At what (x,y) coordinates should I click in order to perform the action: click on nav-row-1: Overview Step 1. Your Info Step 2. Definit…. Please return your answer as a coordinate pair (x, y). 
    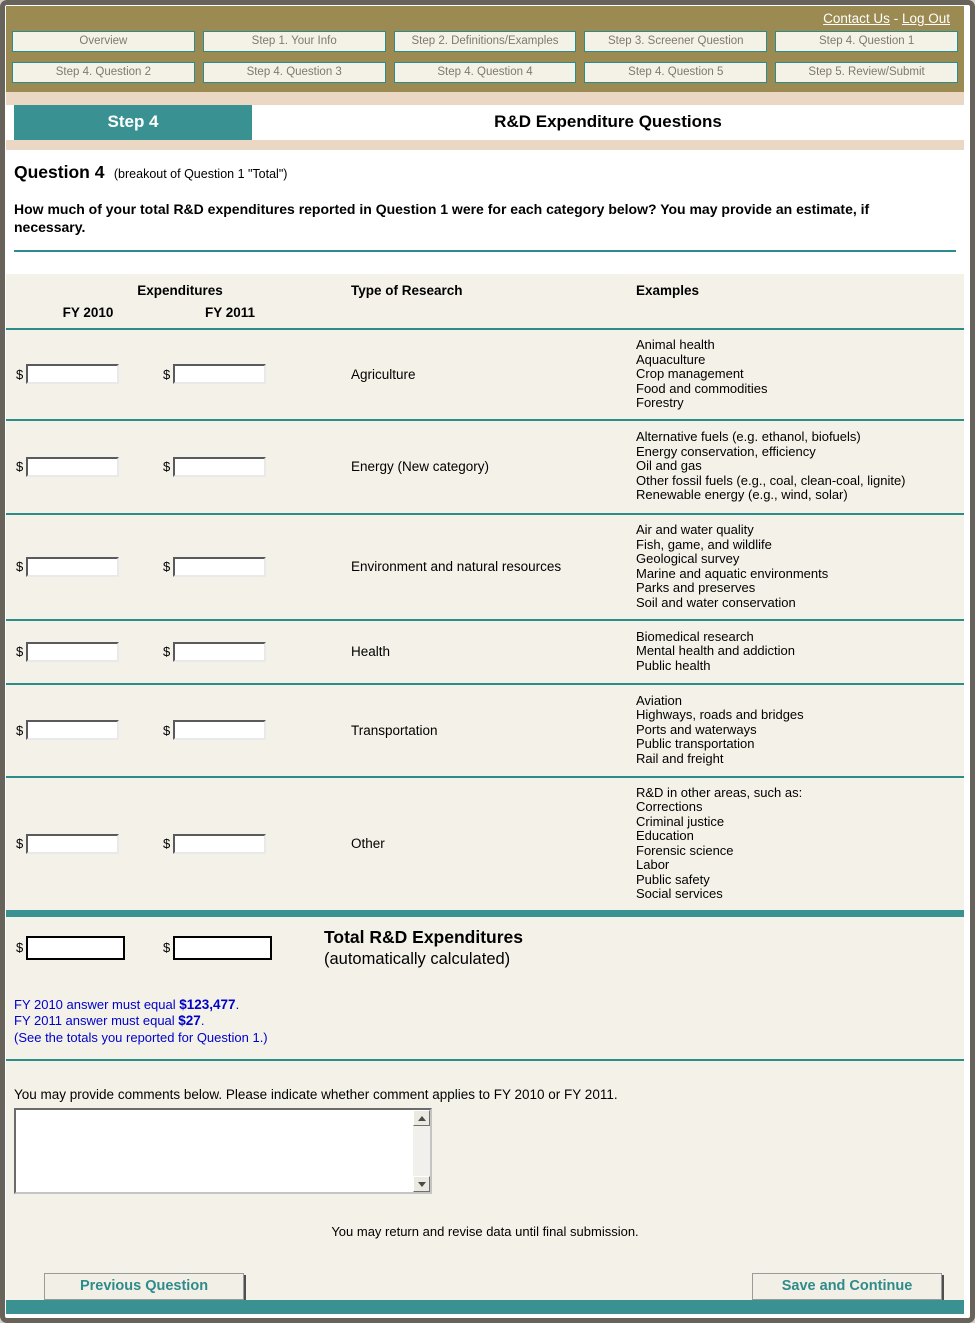
    Looking at the image, I should click on (485, 41).